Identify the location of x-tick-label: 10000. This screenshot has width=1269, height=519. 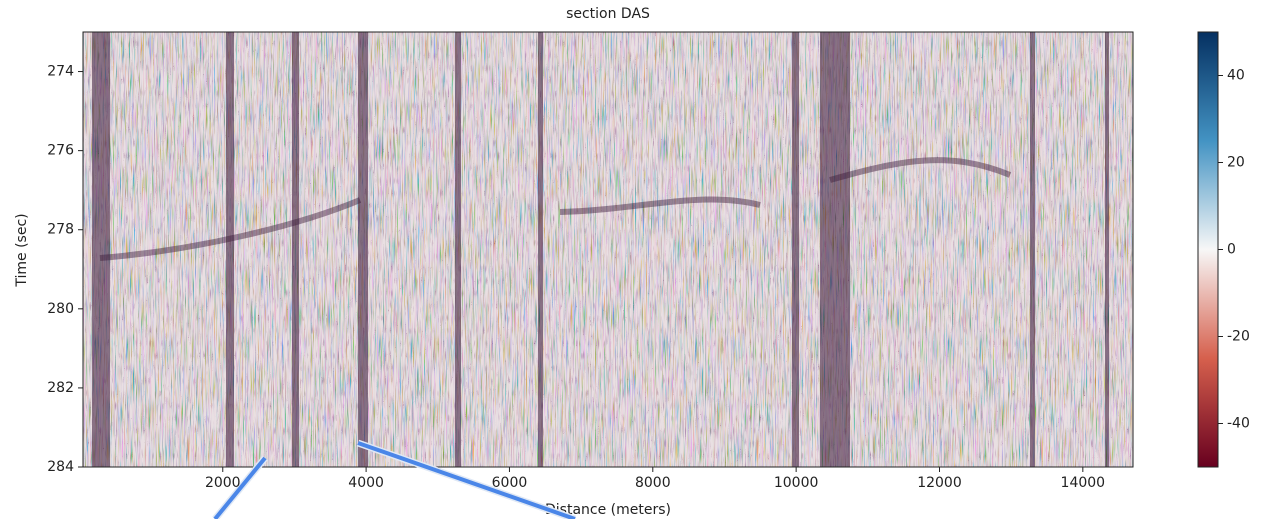
(796, 483).